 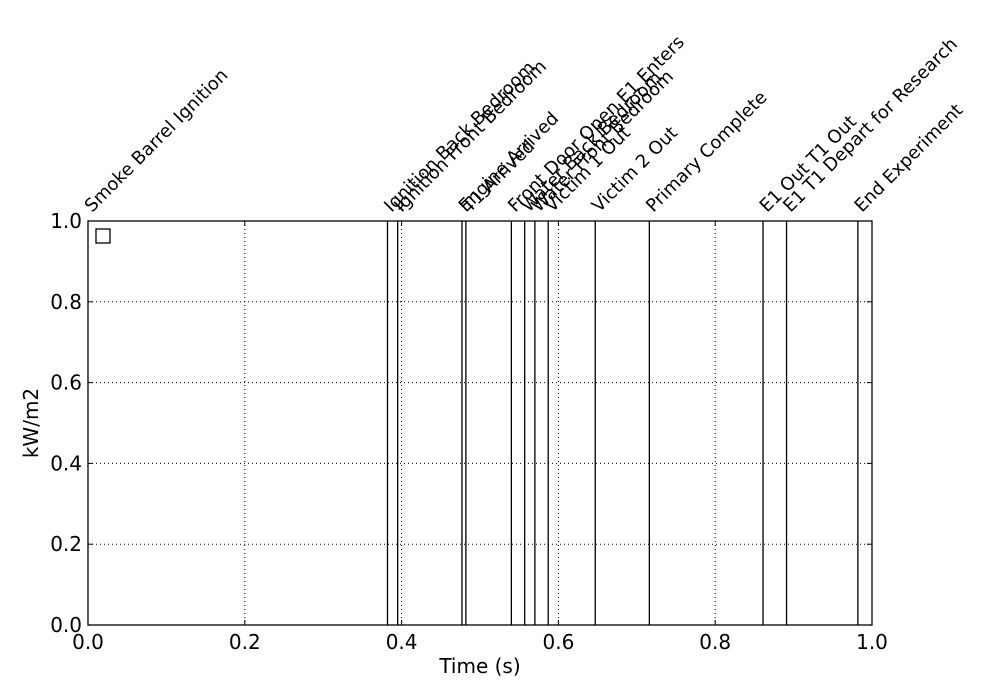 I want to click on y-tick-label: 0.2, so click(x=66, y=544).